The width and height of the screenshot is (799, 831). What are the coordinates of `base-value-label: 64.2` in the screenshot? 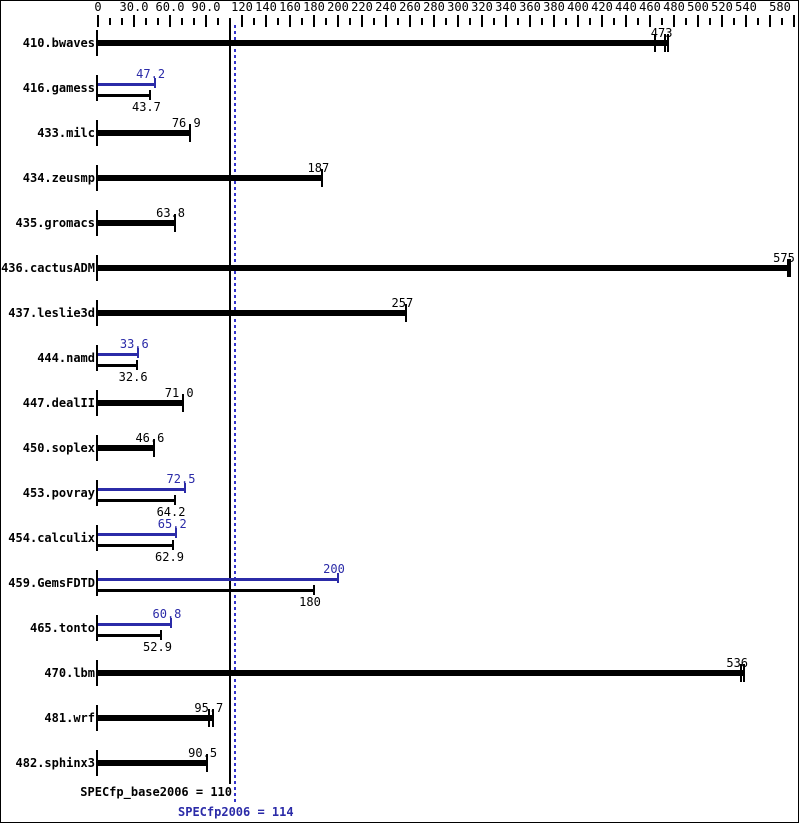 It's located at (171, 512).